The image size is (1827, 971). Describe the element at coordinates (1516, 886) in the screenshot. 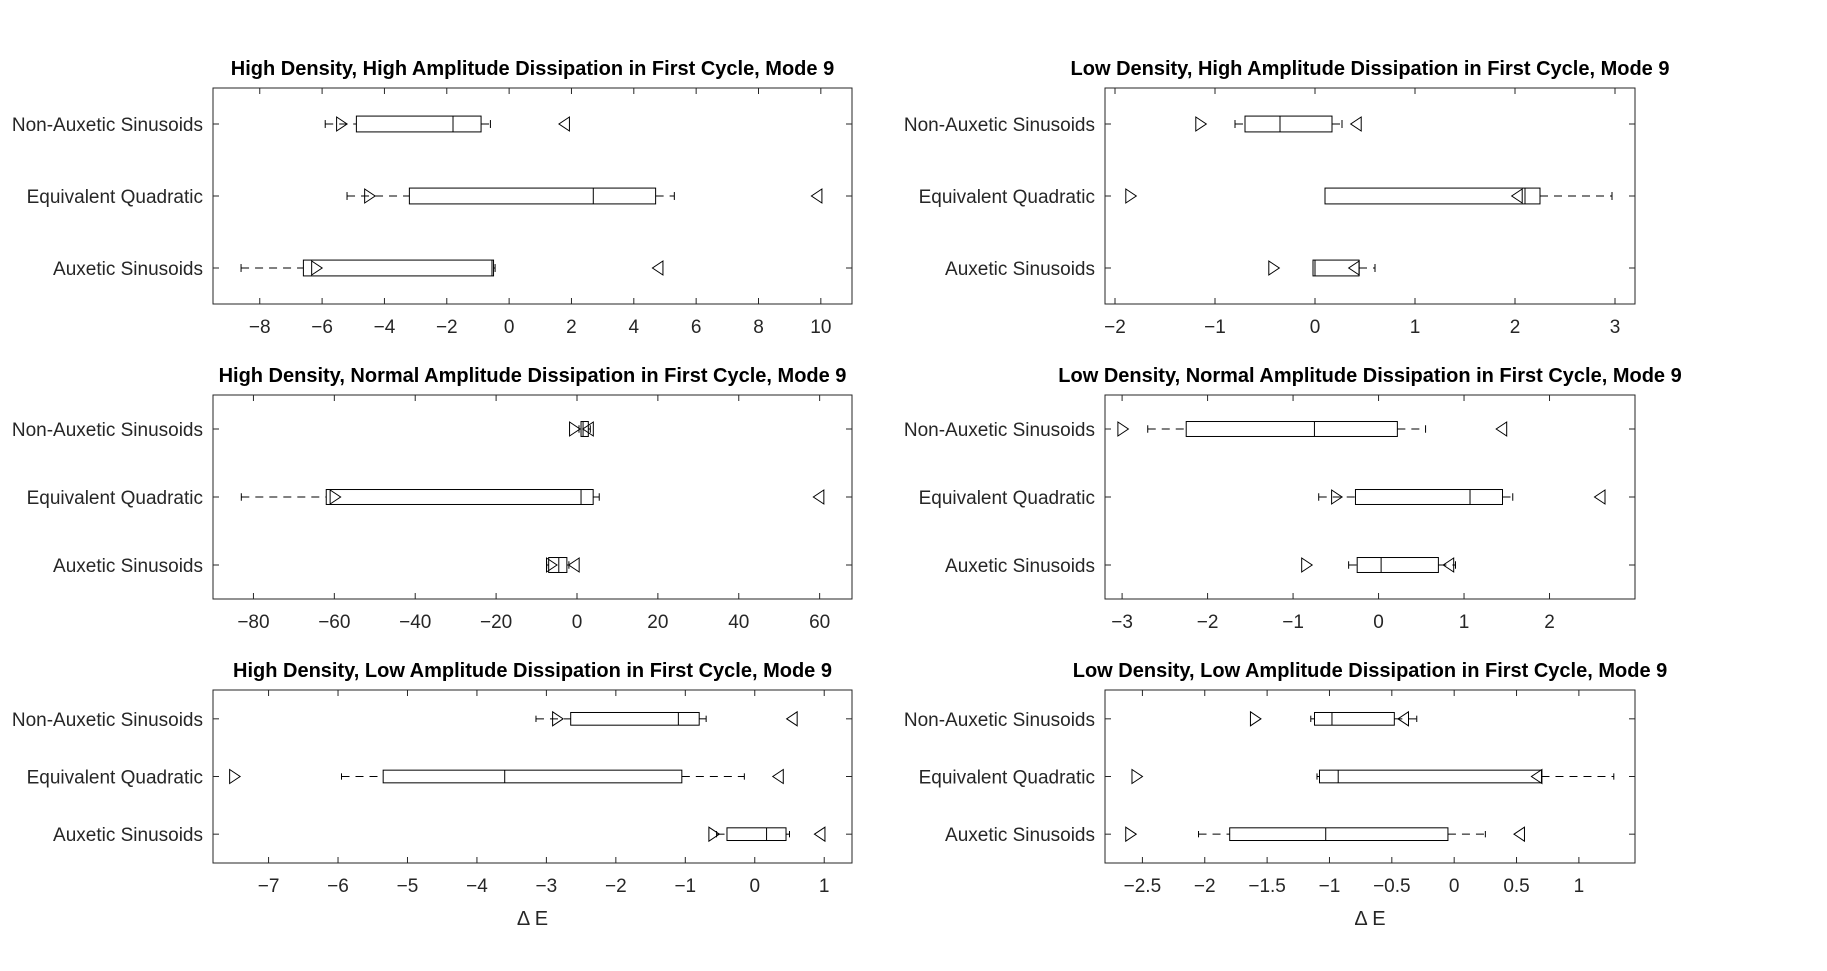

I see `x-tick-label: 0.5` at that location.